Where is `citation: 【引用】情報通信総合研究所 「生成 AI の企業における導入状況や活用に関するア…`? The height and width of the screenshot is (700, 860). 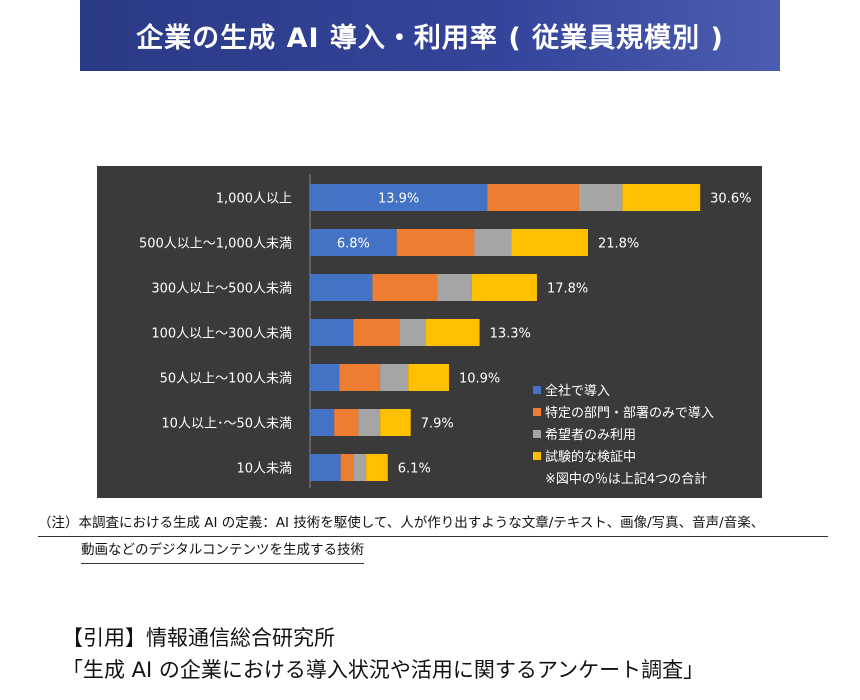 citation: 【引用】情報通信総合研究所 「生成 AI の企業における導入状況や活用に関するア… is located at coordinates (383, 654).